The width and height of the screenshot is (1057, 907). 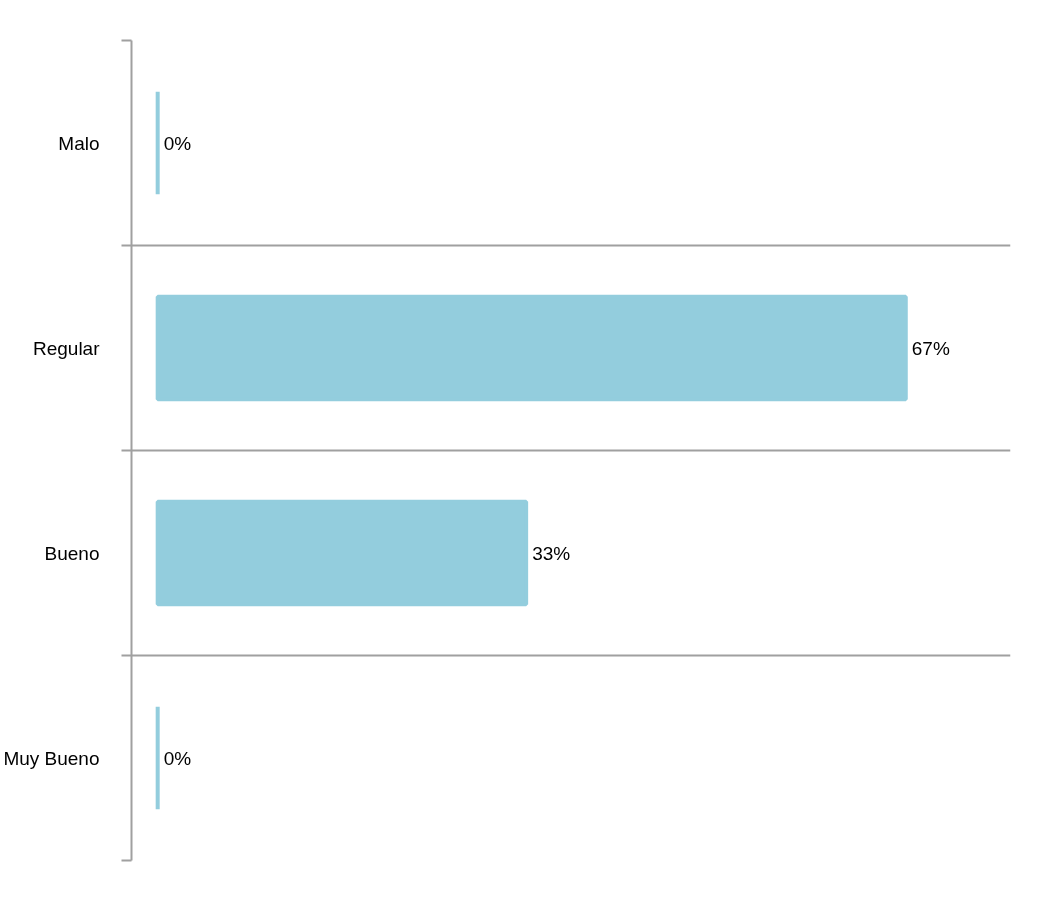 I want to click on y-tick-label: Muy Bueno, so click(x=51, y=758).